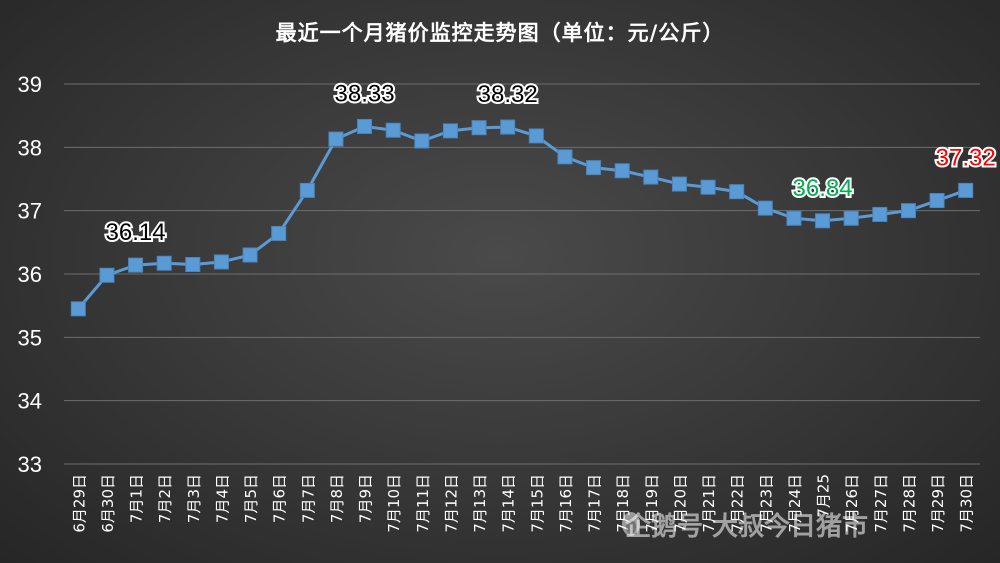  I want to click on x-tick-label: 7月6日, so click(280, 498).